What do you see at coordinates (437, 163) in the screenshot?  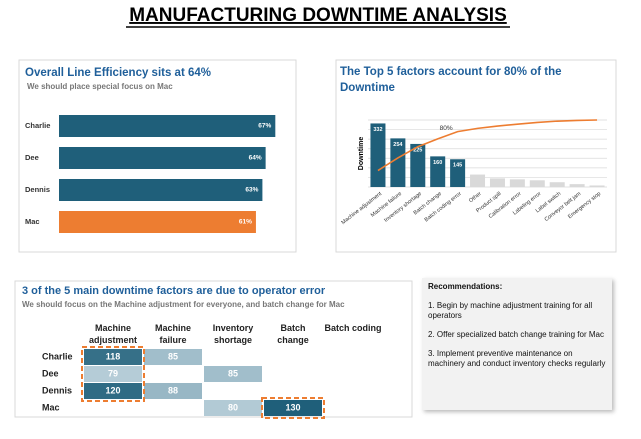 I see `data-label: 160` at bounding box center [437, 163].